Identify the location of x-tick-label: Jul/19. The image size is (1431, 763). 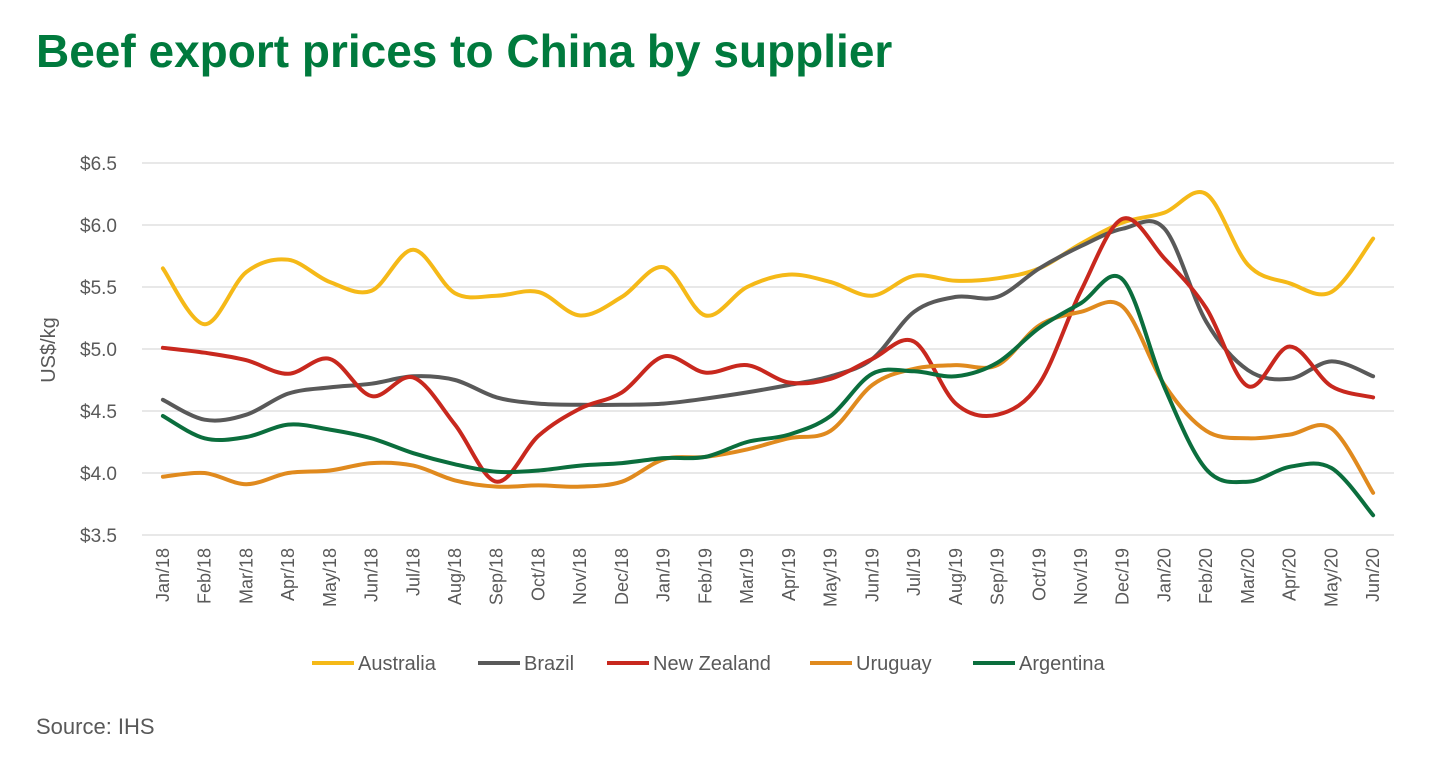
(914, 572).